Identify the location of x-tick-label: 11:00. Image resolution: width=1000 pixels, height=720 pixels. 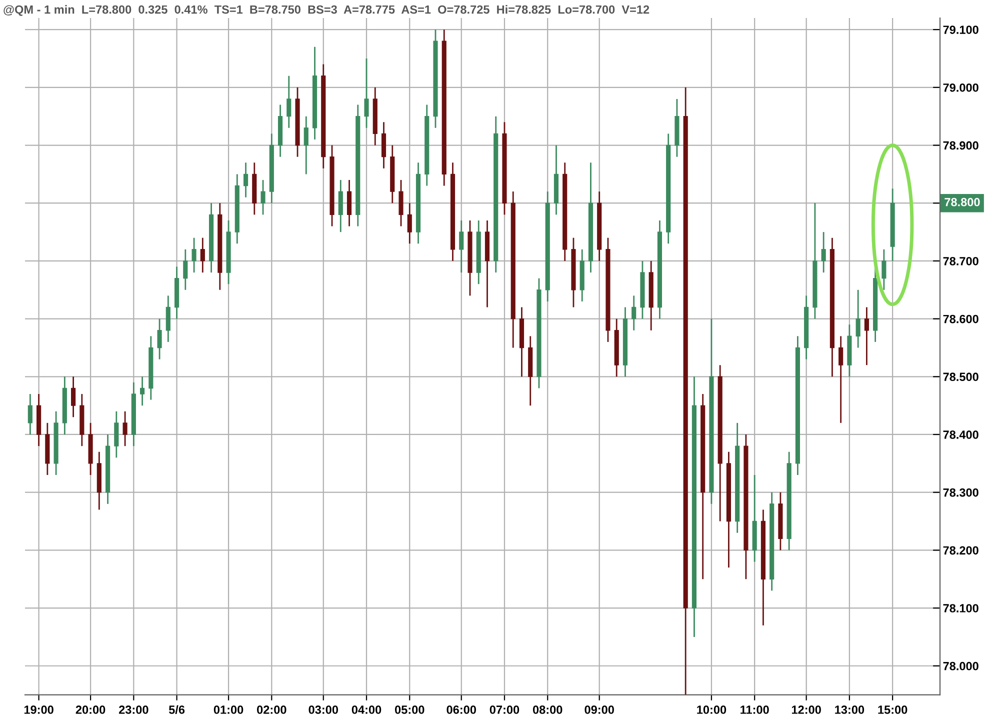
(754, 710).